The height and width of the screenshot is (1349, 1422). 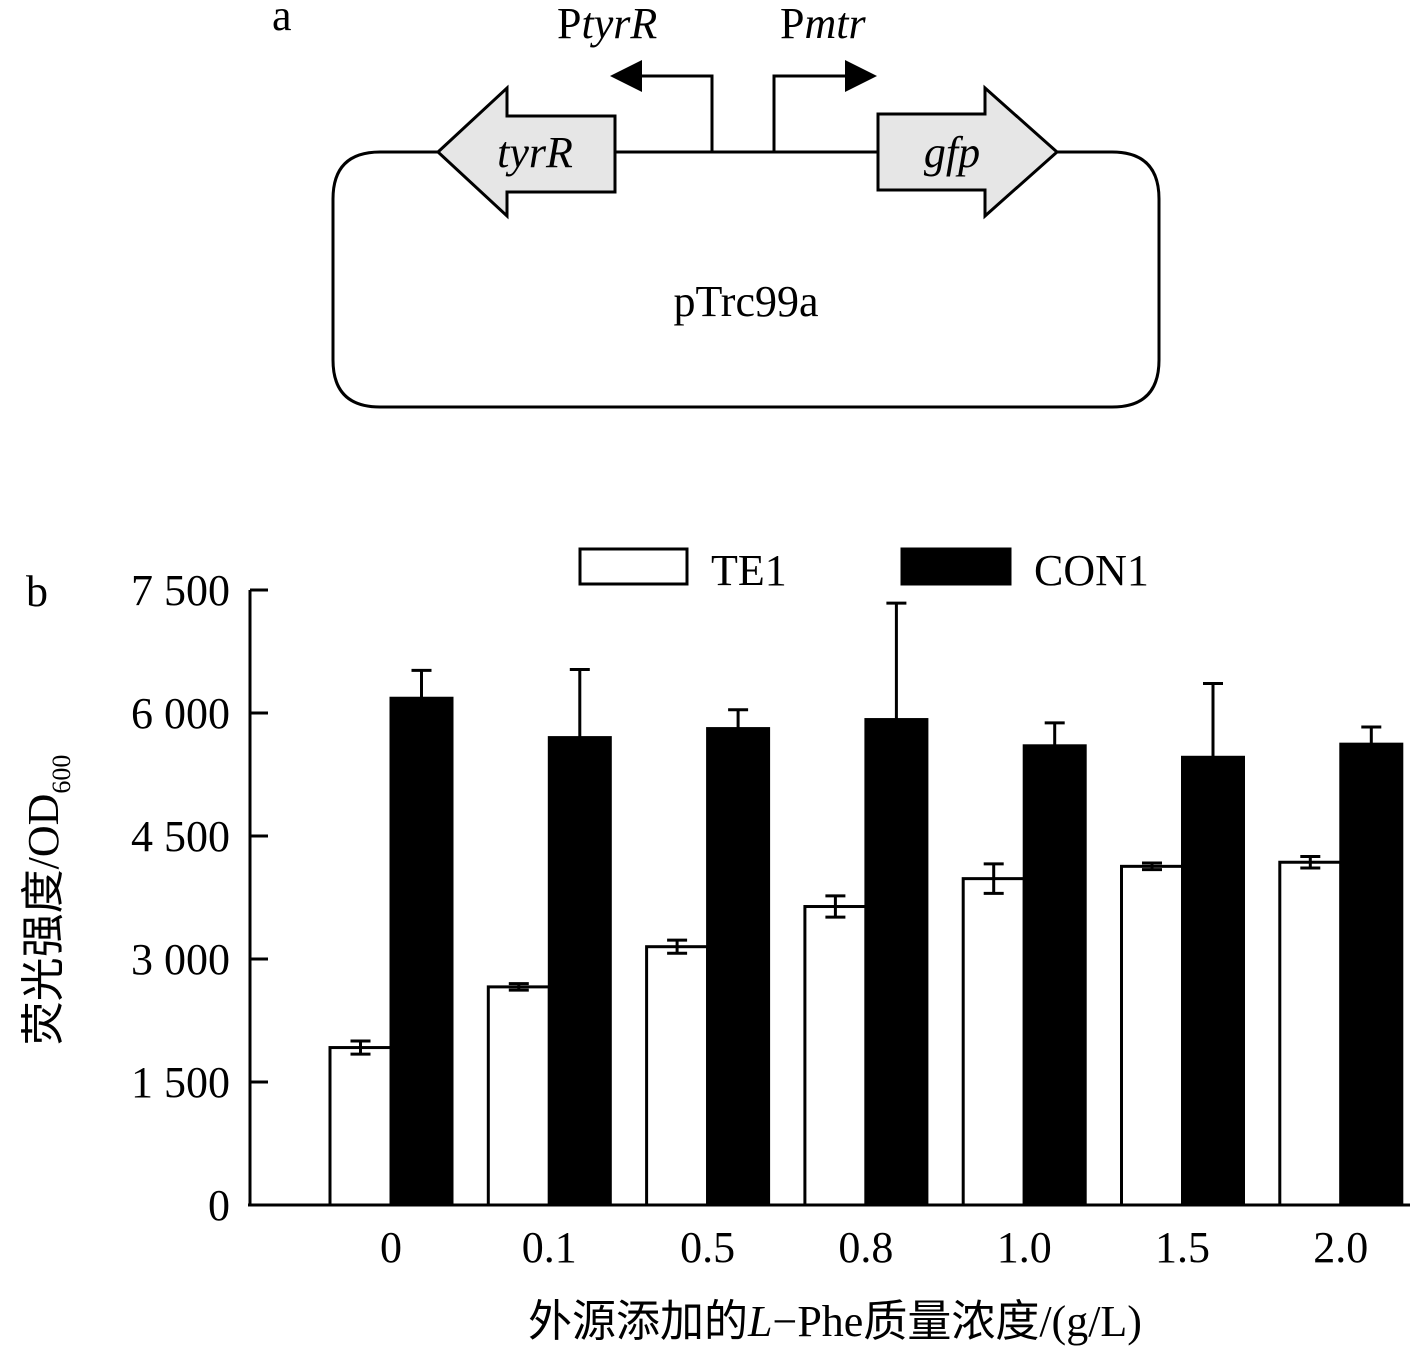 I want to click on x-tick-label-0: 0, so click(x=391, y=1247).